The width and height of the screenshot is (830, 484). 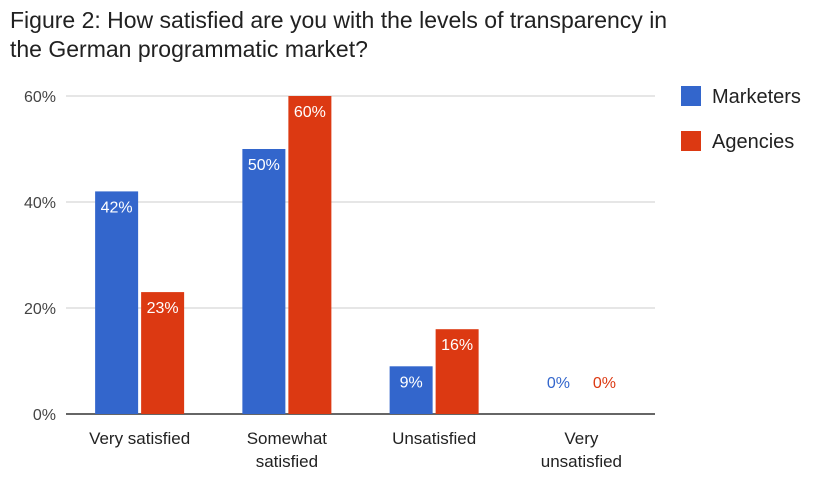 What do you see at coordinates (139, 438) in the screenshot?
I see `x-tick-label: Very satisfied` at bounding box center [139, 438].